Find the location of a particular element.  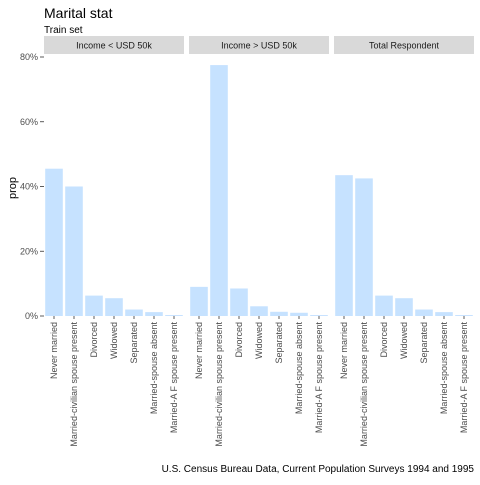

facet-strip-label: Income < USD 50k is located at coordinates (114, 46).